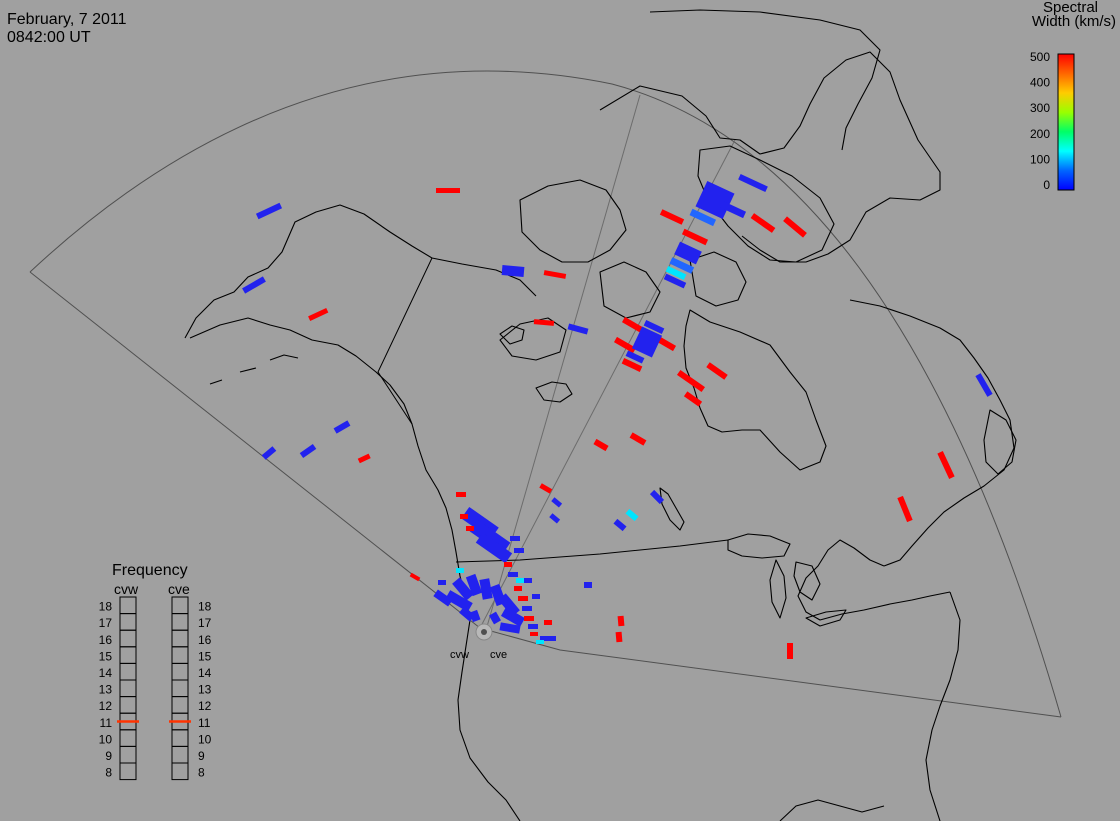 The height and width of the screenshot is (821, 1120). Describe the element at coordinates (759, 546) in the screenshot. I see `lake-superior` at that location.